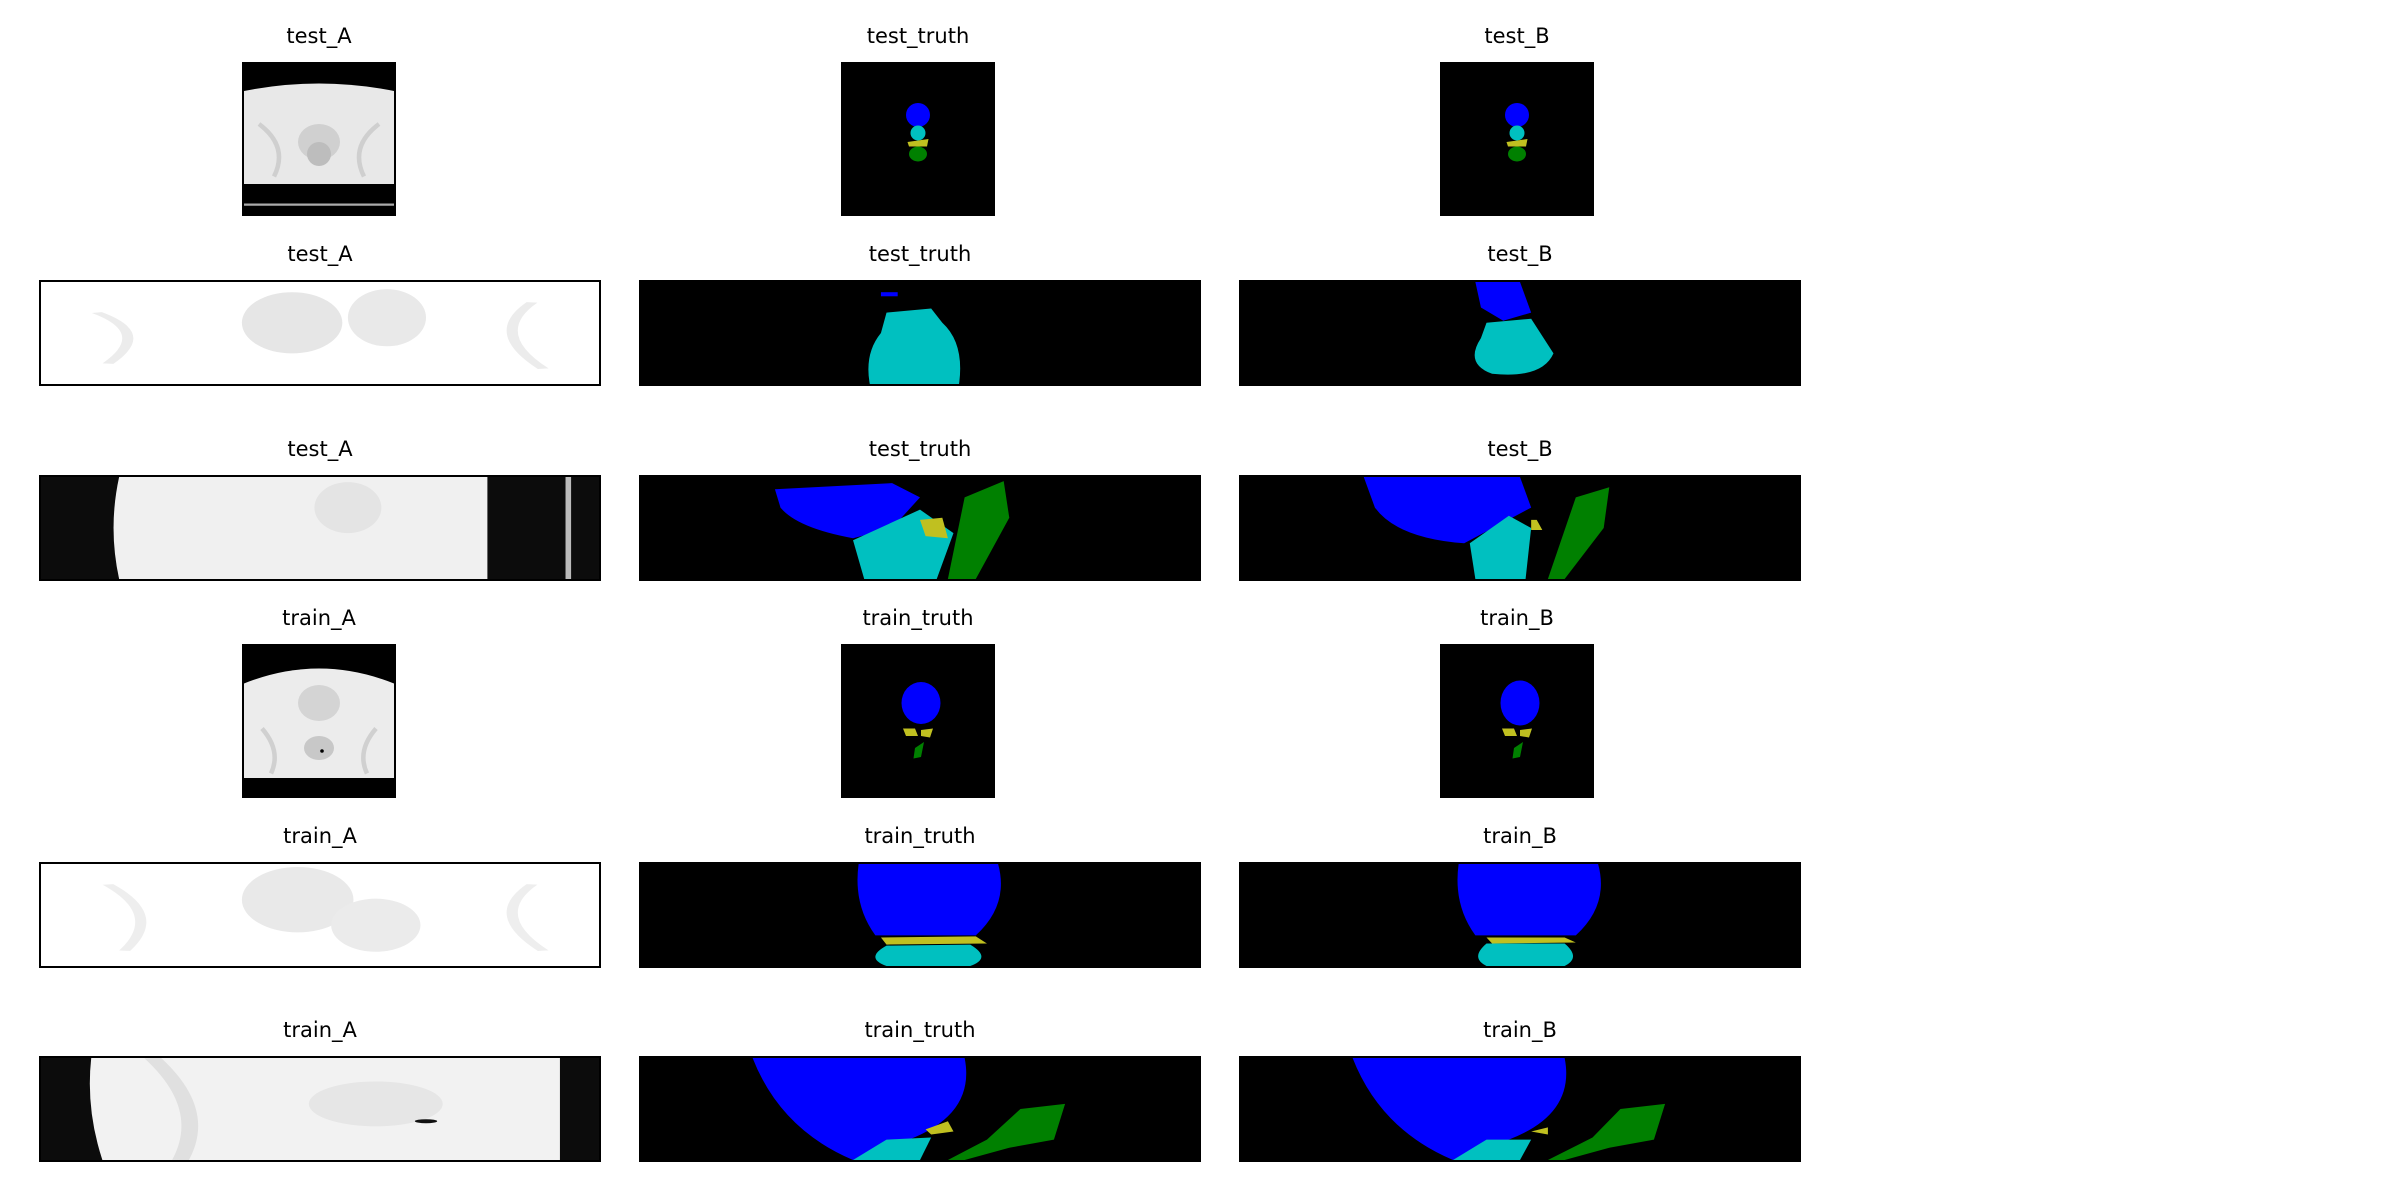 The height and width of the screenshot is (1200, 2400). I want to click on panel-r2-c1: test_A, so click(320, 314).